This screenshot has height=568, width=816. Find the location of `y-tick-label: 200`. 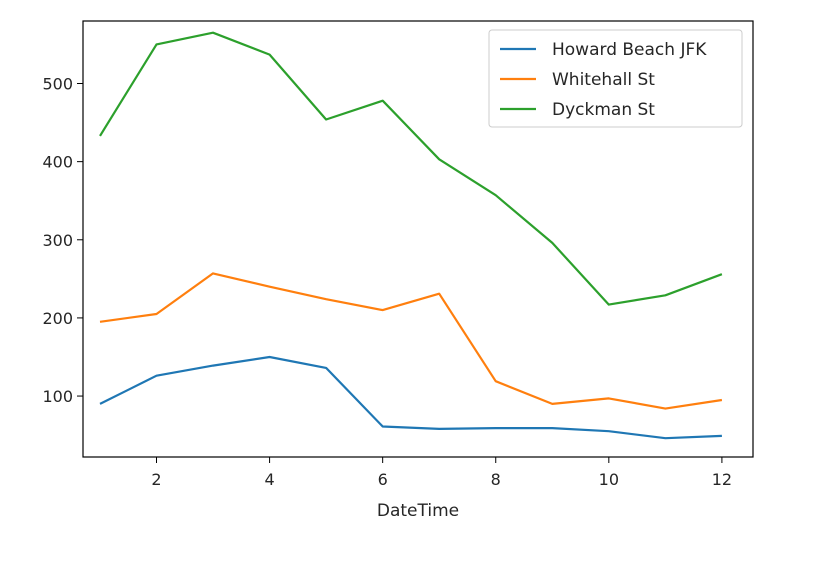

y-tick-label: 200 is located at coordinates (57, 318).